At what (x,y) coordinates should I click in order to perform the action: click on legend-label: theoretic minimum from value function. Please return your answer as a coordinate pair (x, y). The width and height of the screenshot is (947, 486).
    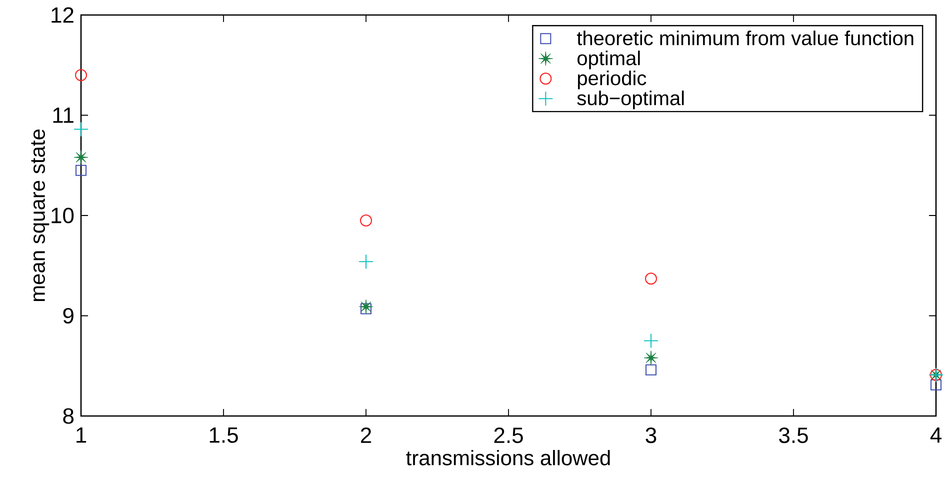
    Looking at the image, I should click on (745, 38).